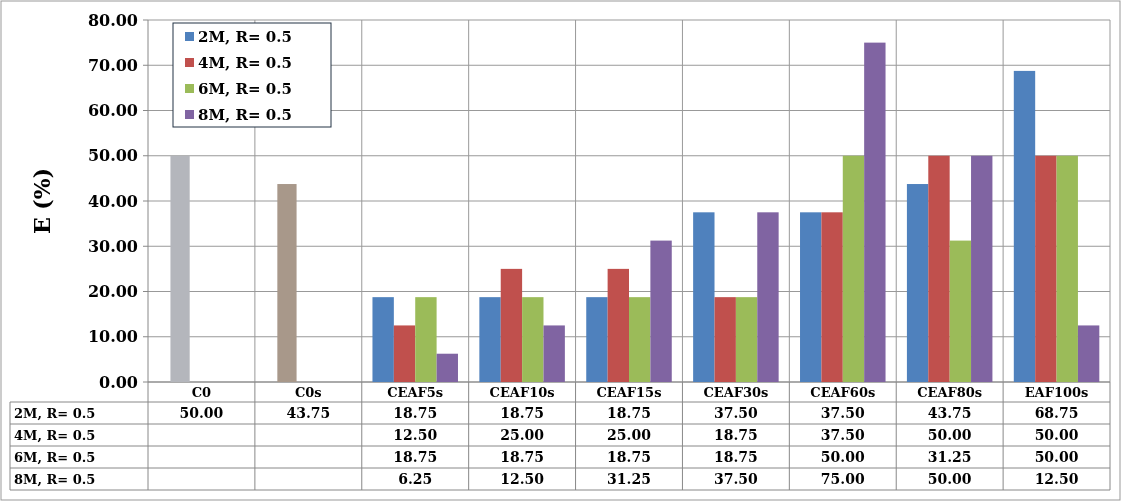  What do you see at coordinates (118, 382) in the screenshot?
I see `y-tick-label: 0.00` at bounding box center [118, 382].